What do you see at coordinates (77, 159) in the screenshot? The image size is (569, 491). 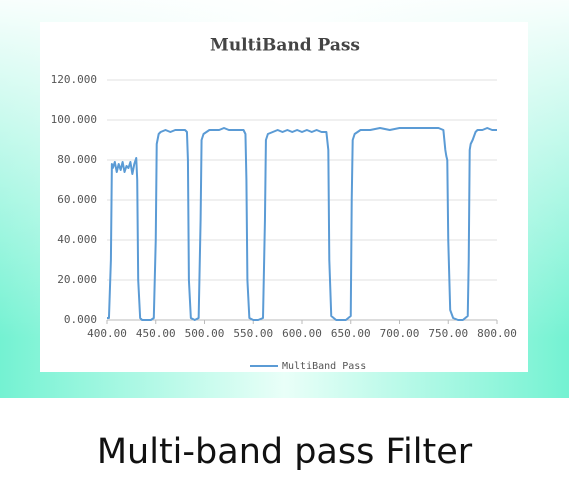 I see `y-tick-label: 80.000` at bounding box center [77, 159].